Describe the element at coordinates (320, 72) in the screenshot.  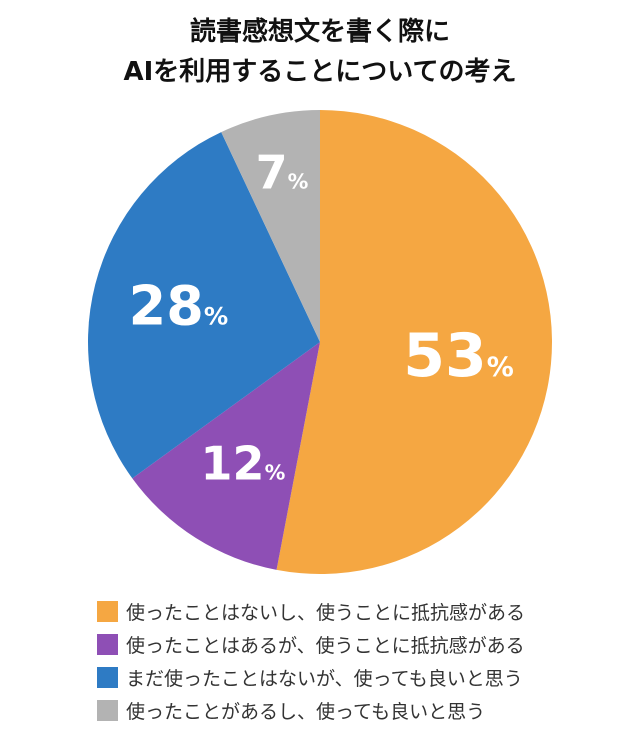
I see `chart-title-line-2: AIを利用することについての考え` at that location.